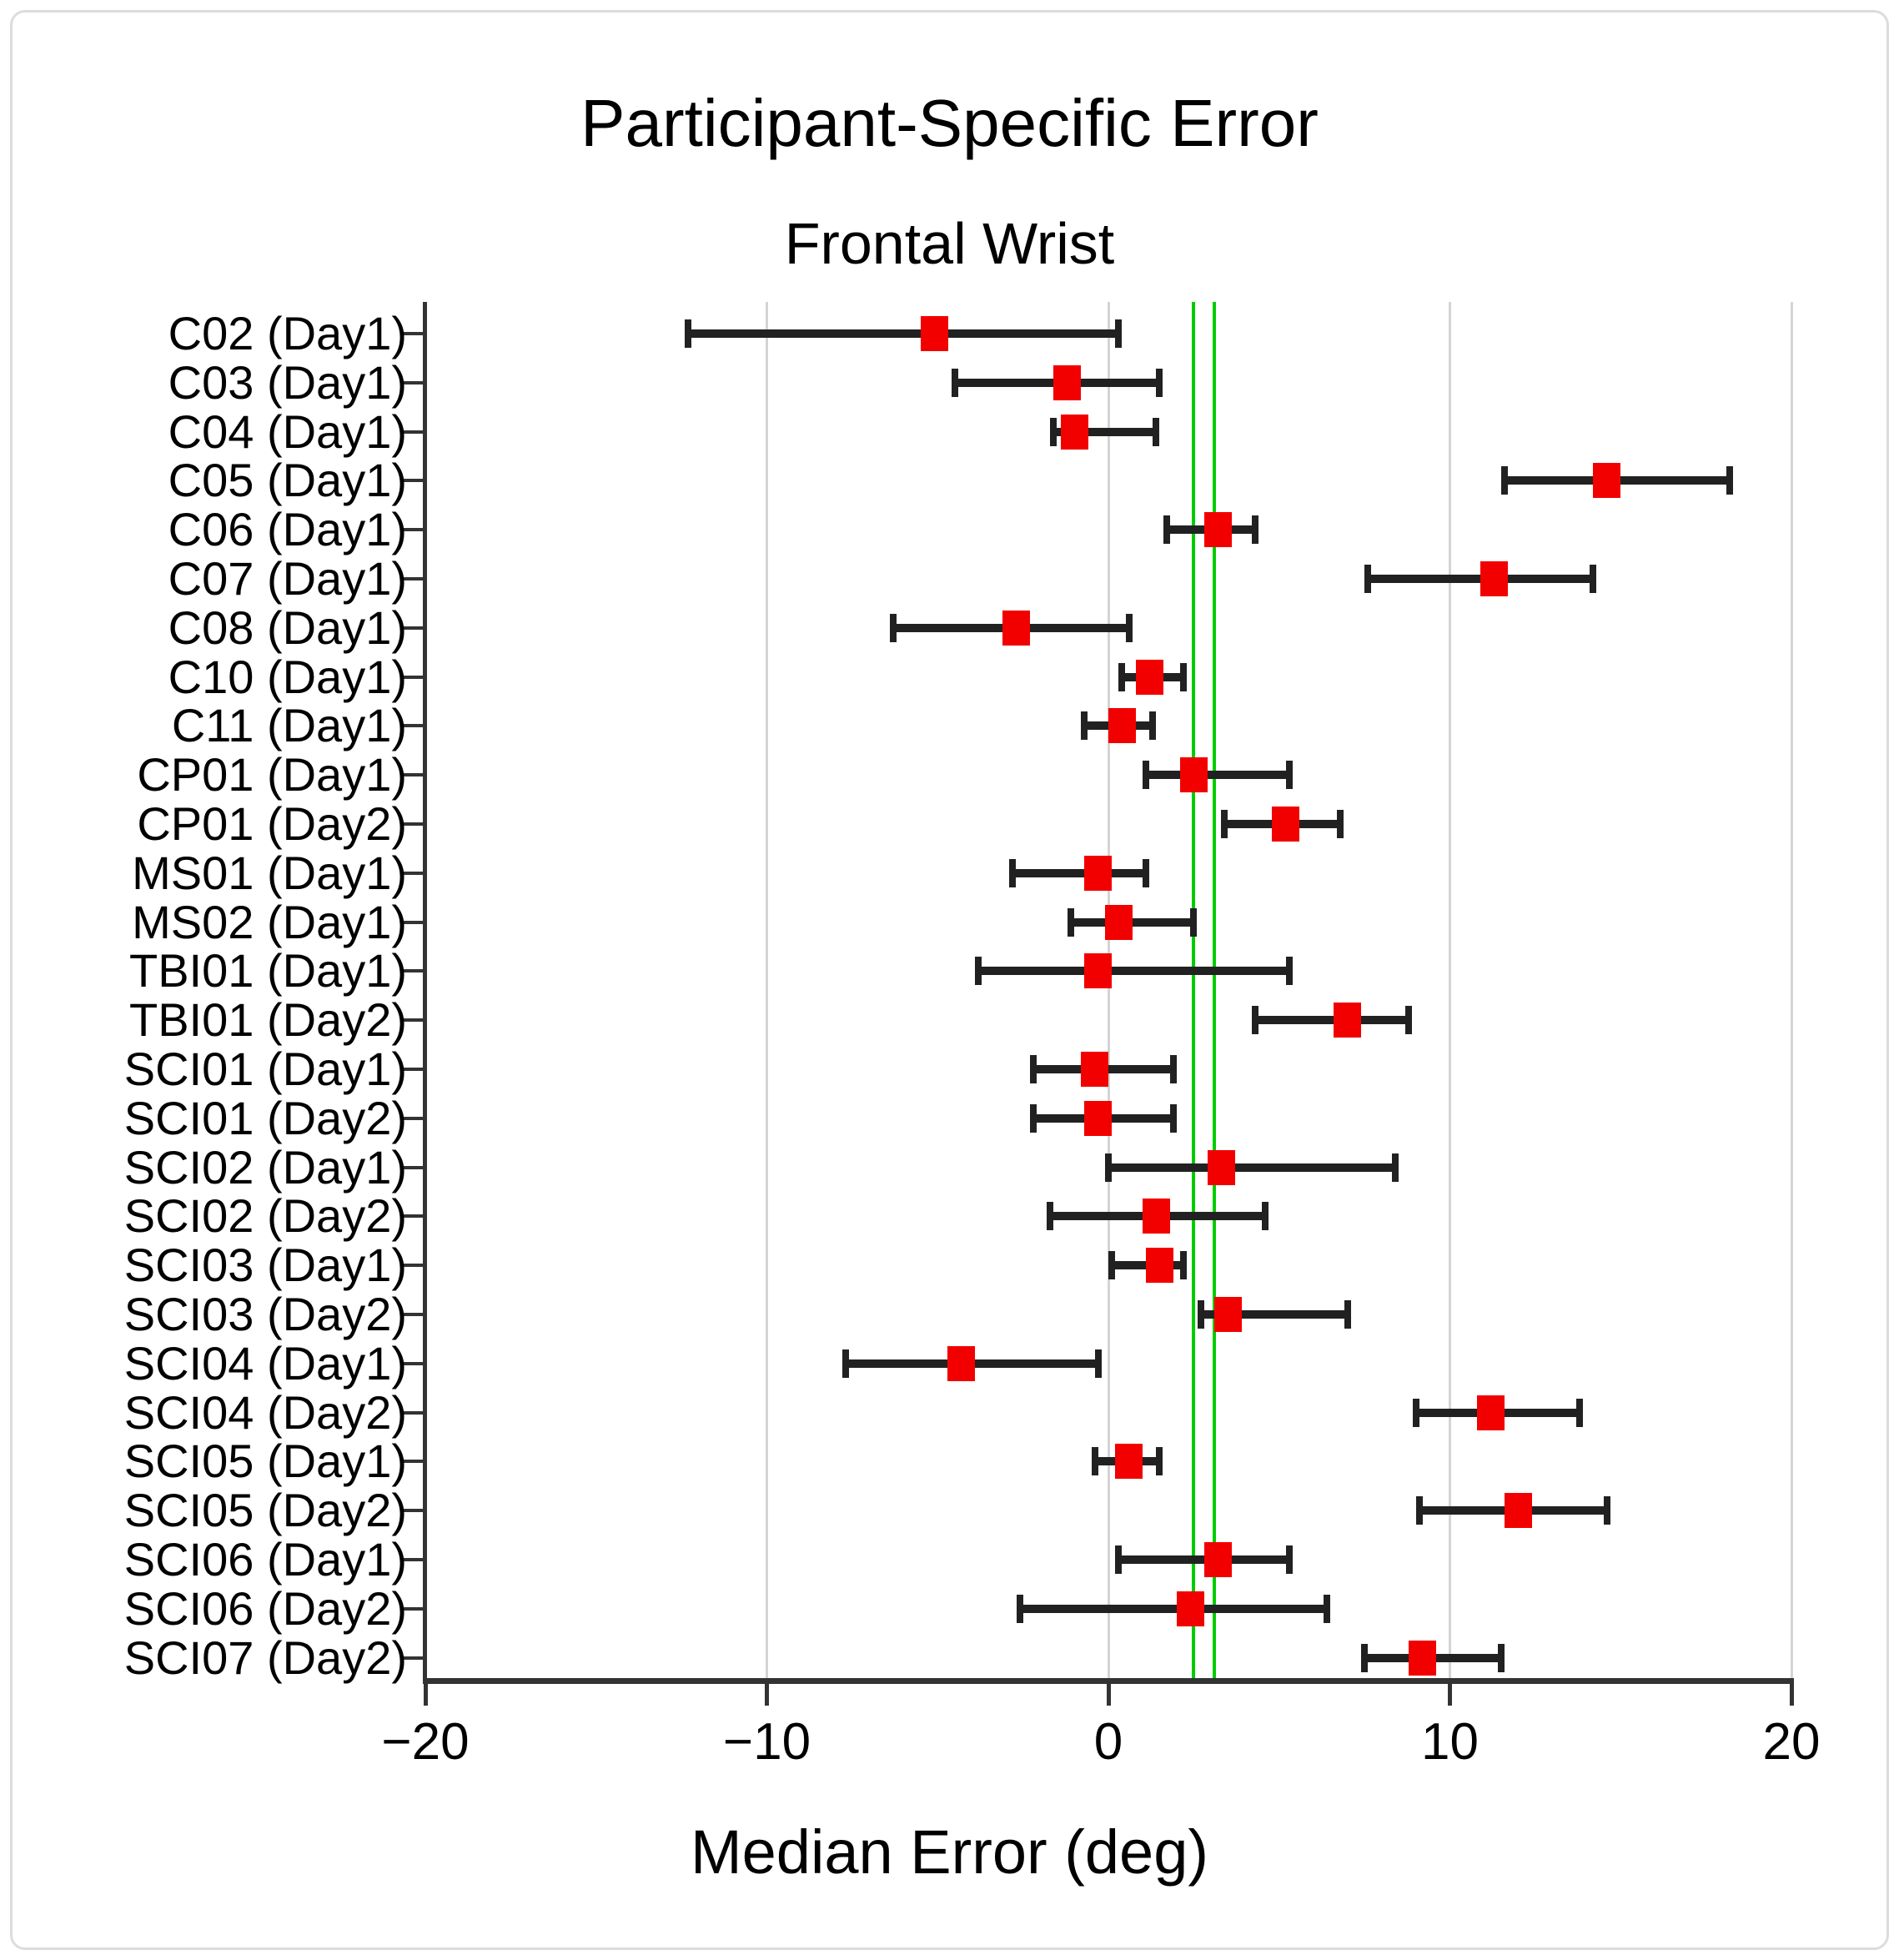  Describe the element at coordinates (289, 725) in the screenshot. I see `y-axis-label: C11 (Day1)` at that location.